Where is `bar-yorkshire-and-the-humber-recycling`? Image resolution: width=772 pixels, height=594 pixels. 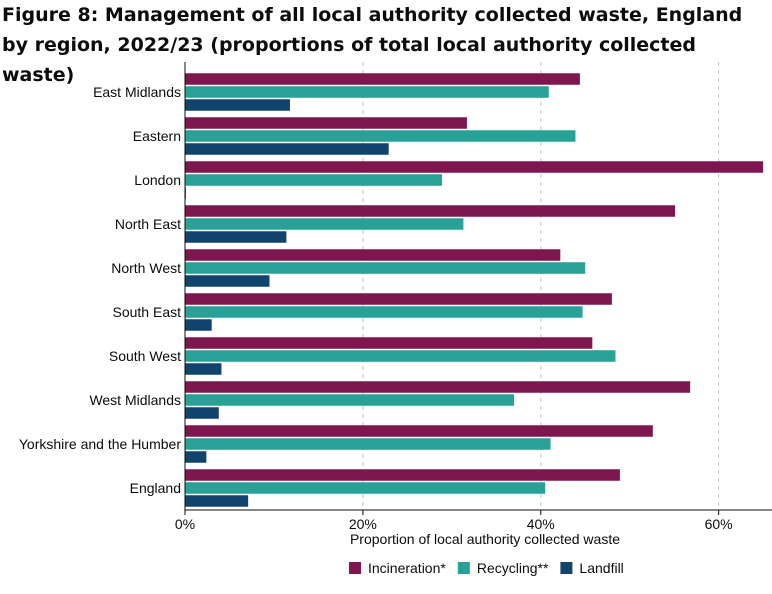 bar-yorkshire-and-the-humber-recycling is located at coordinates (368, 444).